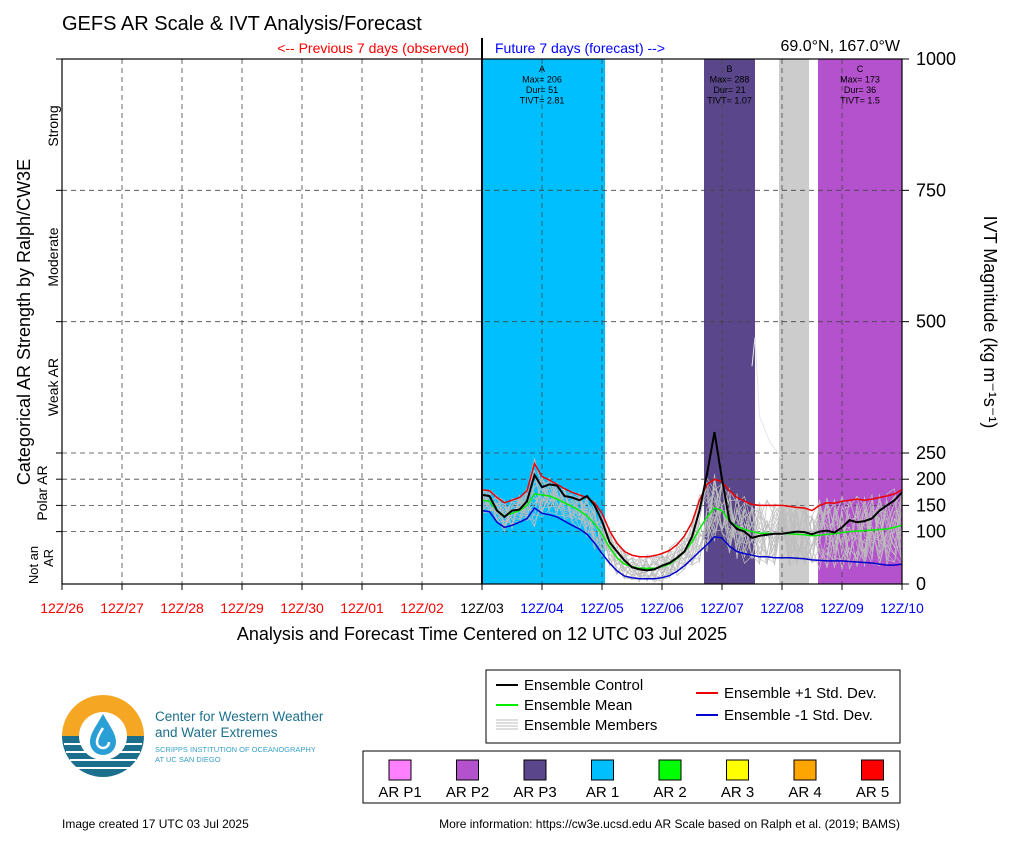  I want to click on ar-scale-legend: AR P1 AR P2 AR P3 AR 1 AR 2 AR 3 AR 4 AR 5, so click(631, 777).